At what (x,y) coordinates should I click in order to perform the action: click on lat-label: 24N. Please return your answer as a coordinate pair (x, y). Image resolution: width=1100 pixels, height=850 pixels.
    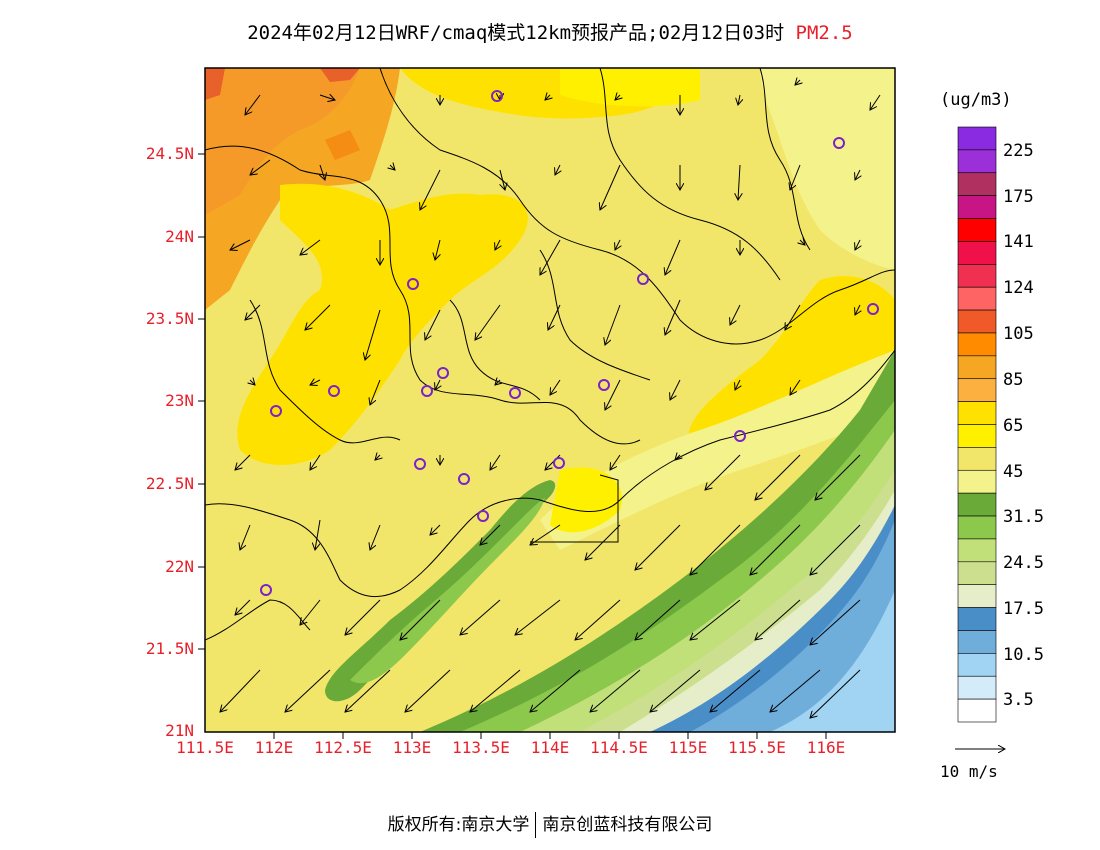
    Looking at the image, I should click on (179, 236).